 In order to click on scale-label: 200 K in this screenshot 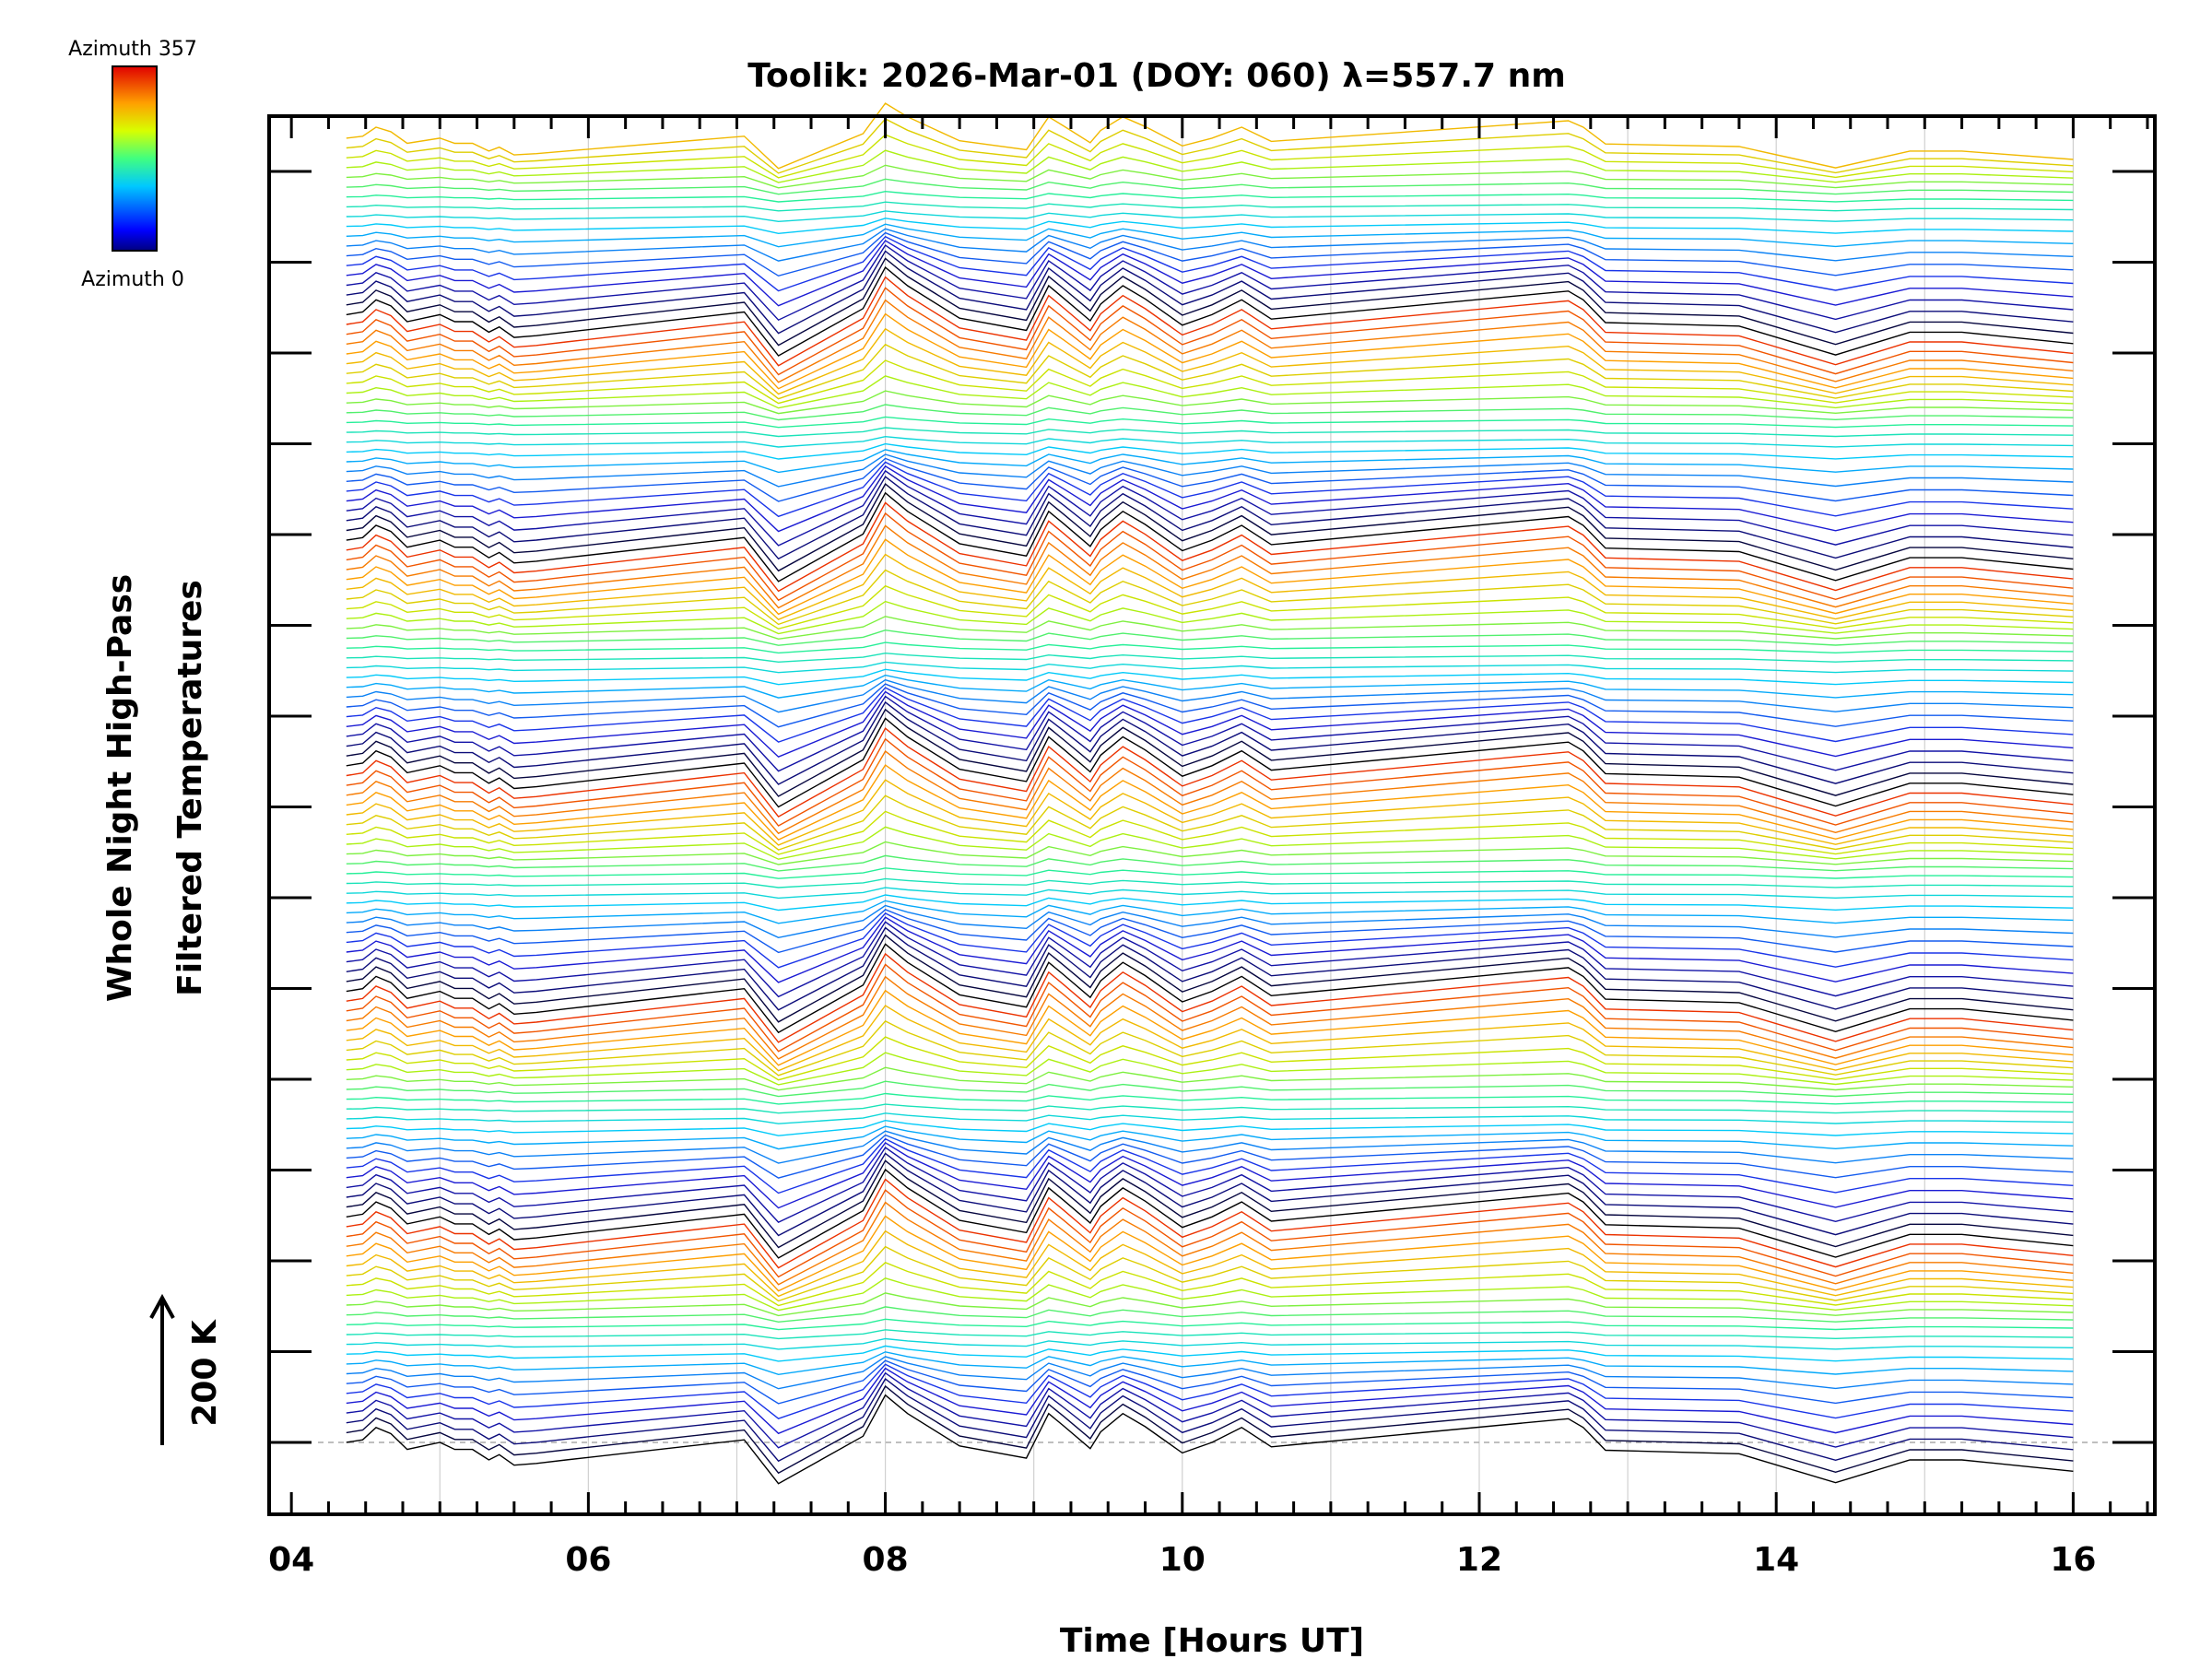, I will do `click(205, 1373)`.